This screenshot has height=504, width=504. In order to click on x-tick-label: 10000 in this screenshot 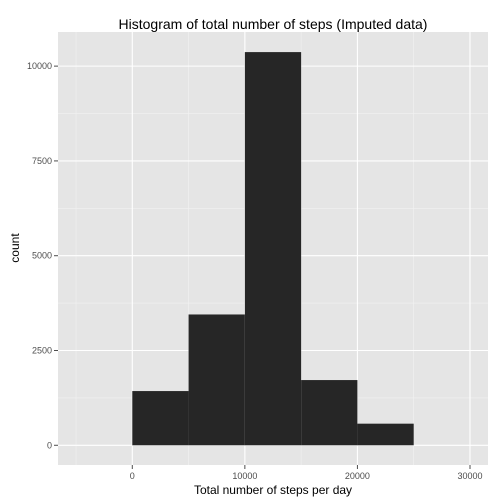, I will do `click(244, 476)`.